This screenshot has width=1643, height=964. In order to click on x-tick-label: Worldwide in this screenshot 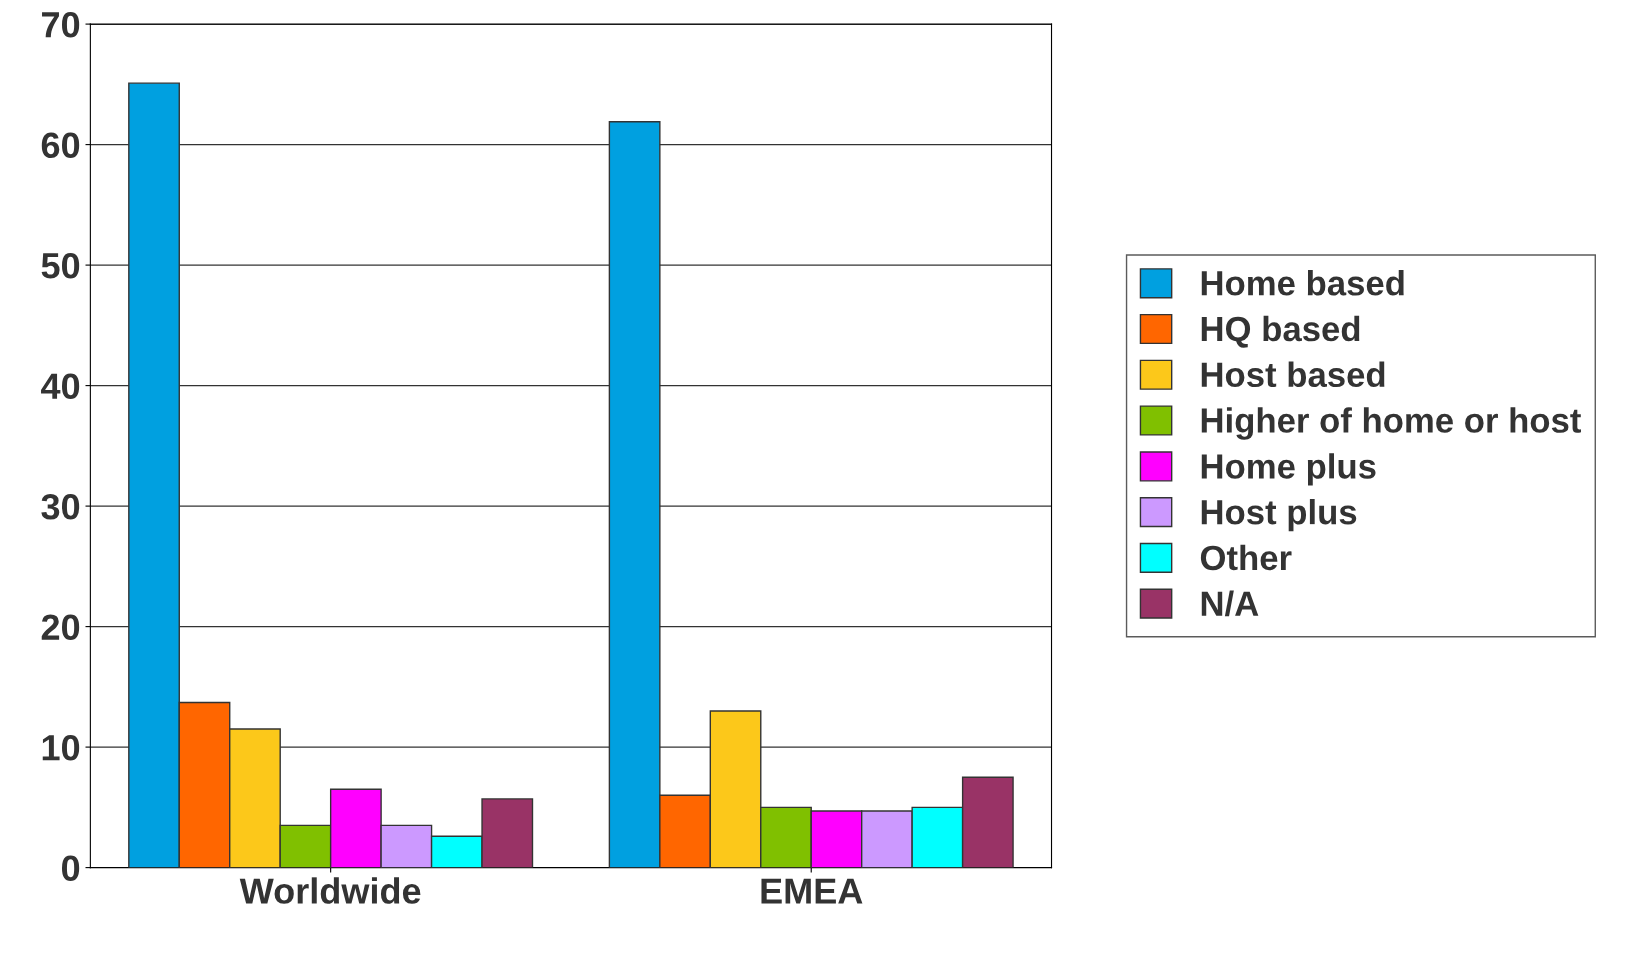, I will do `click(330, 890)`.